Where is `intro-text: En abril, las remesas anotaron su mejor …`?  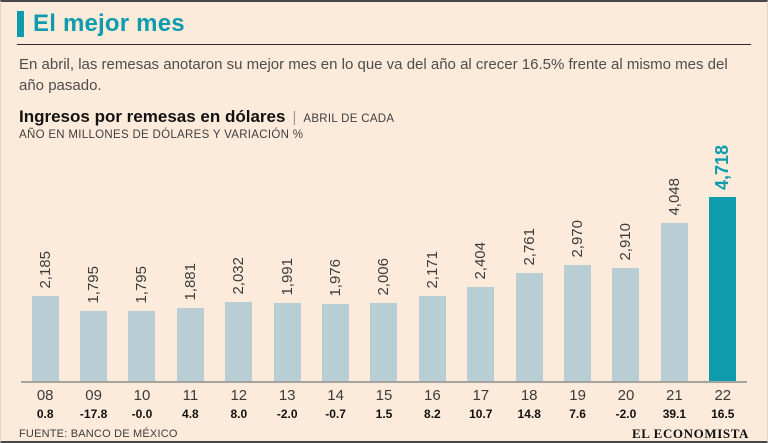
intro-text: En abril, las remesas anotaron su mejor … is located at coordinates (373, 75).